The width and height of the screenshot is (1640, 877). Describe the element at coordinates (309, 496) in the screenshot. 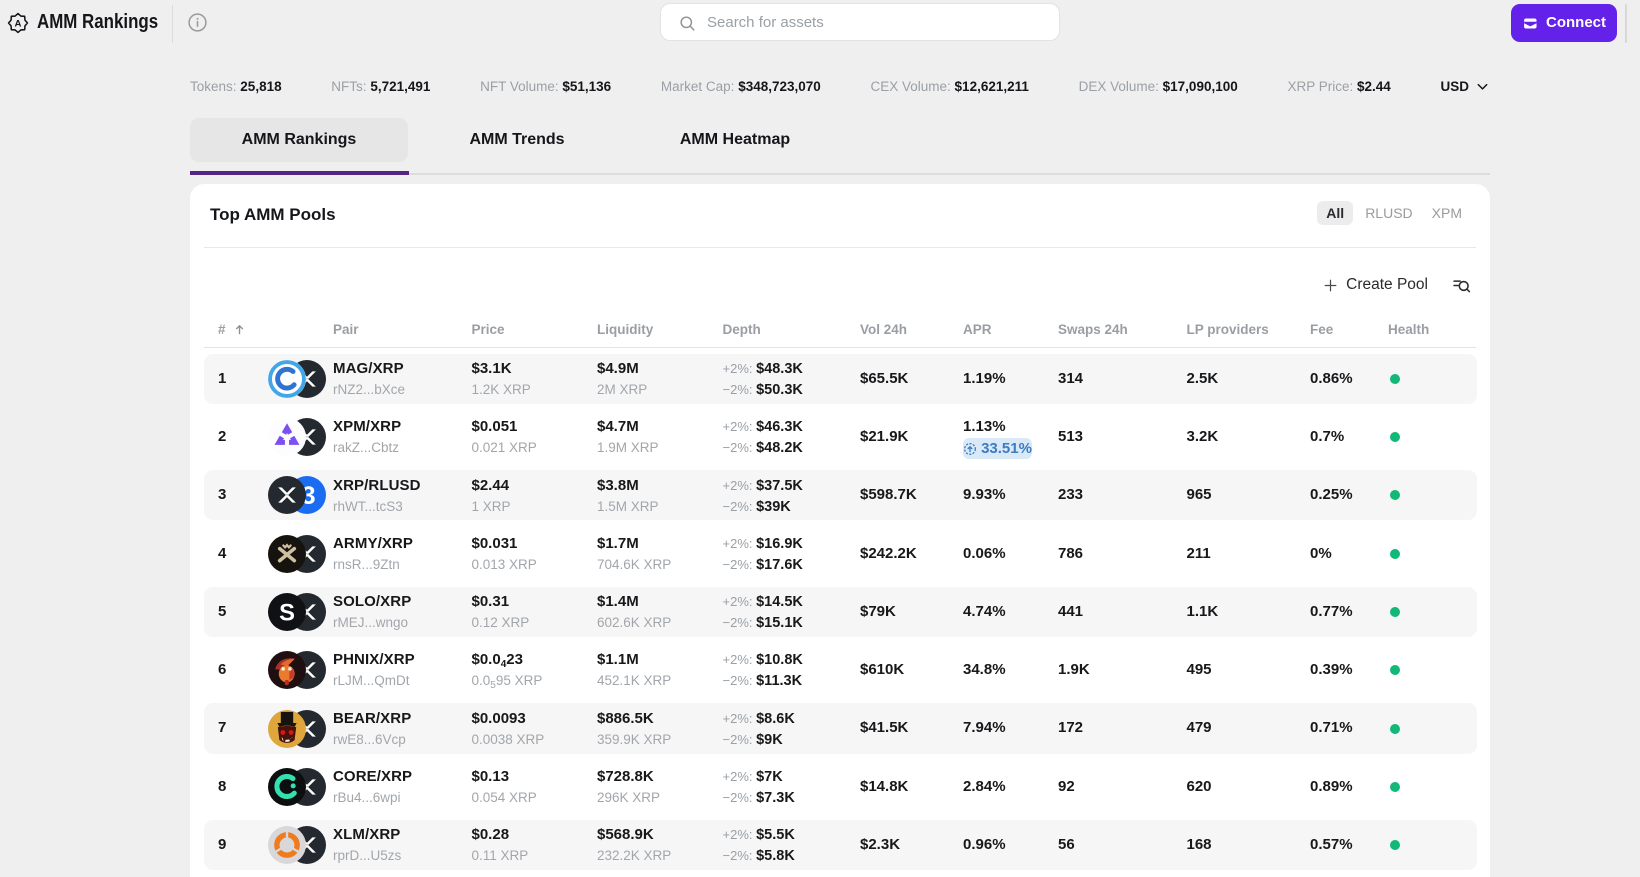

I see `svg-text: 3` at that location.